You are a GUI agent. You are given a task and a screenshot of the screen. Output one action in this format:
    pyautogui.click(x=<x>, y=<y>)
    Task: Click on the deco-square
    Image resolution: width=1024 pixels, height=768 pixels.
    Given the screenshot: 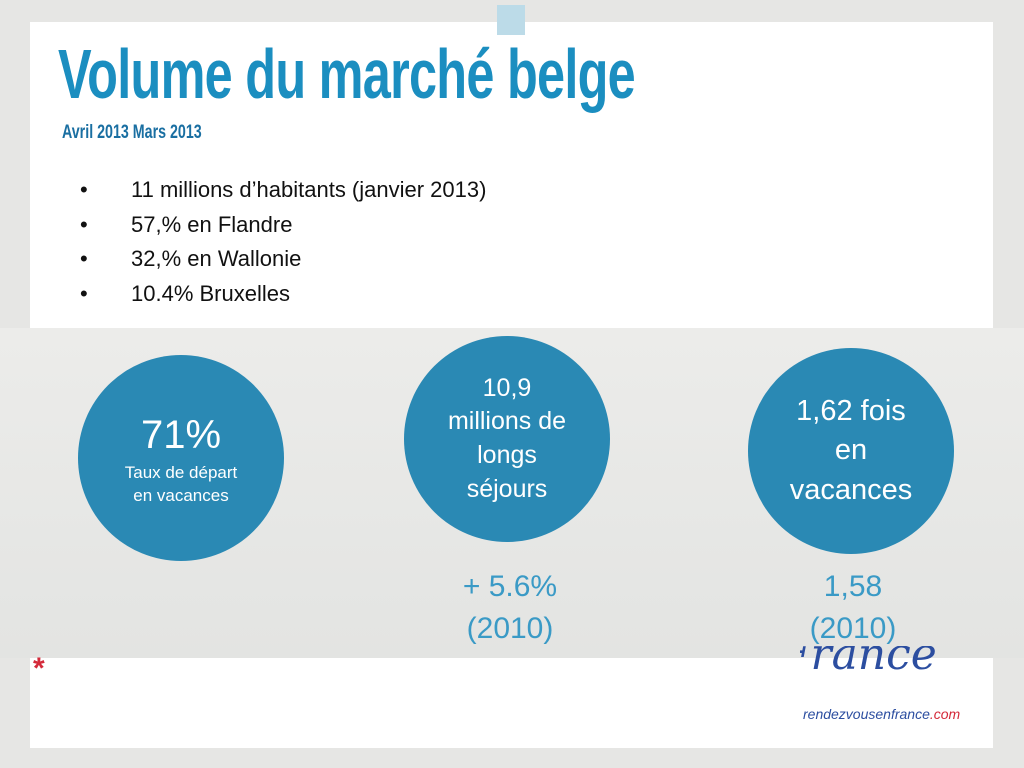 What is the action you would take?
    pyautogui.click(x=511, y=20)
    